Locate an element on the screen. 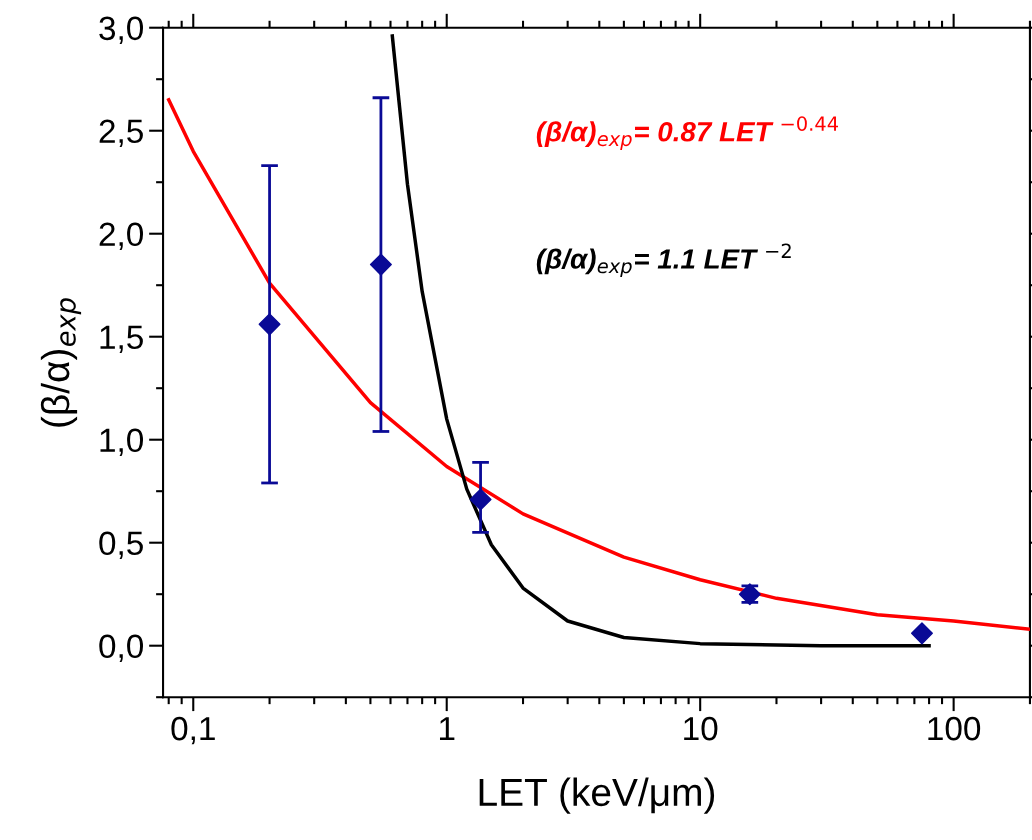 Image resolution: width=1032 pixels, height=840 pixels. y-tick-label: 0,0 is located at coordinates (121, 648).